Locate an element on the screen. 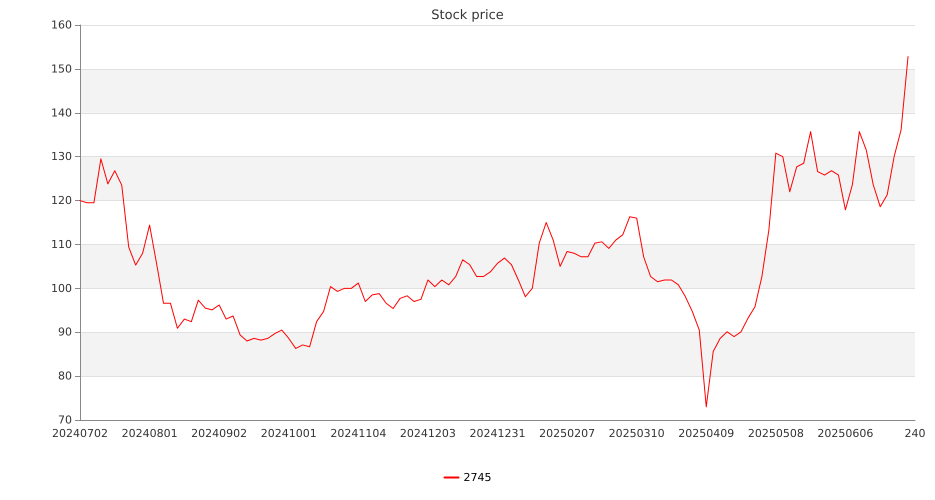  x-tick-label: 20241001 is located at coordinates (288, 433).